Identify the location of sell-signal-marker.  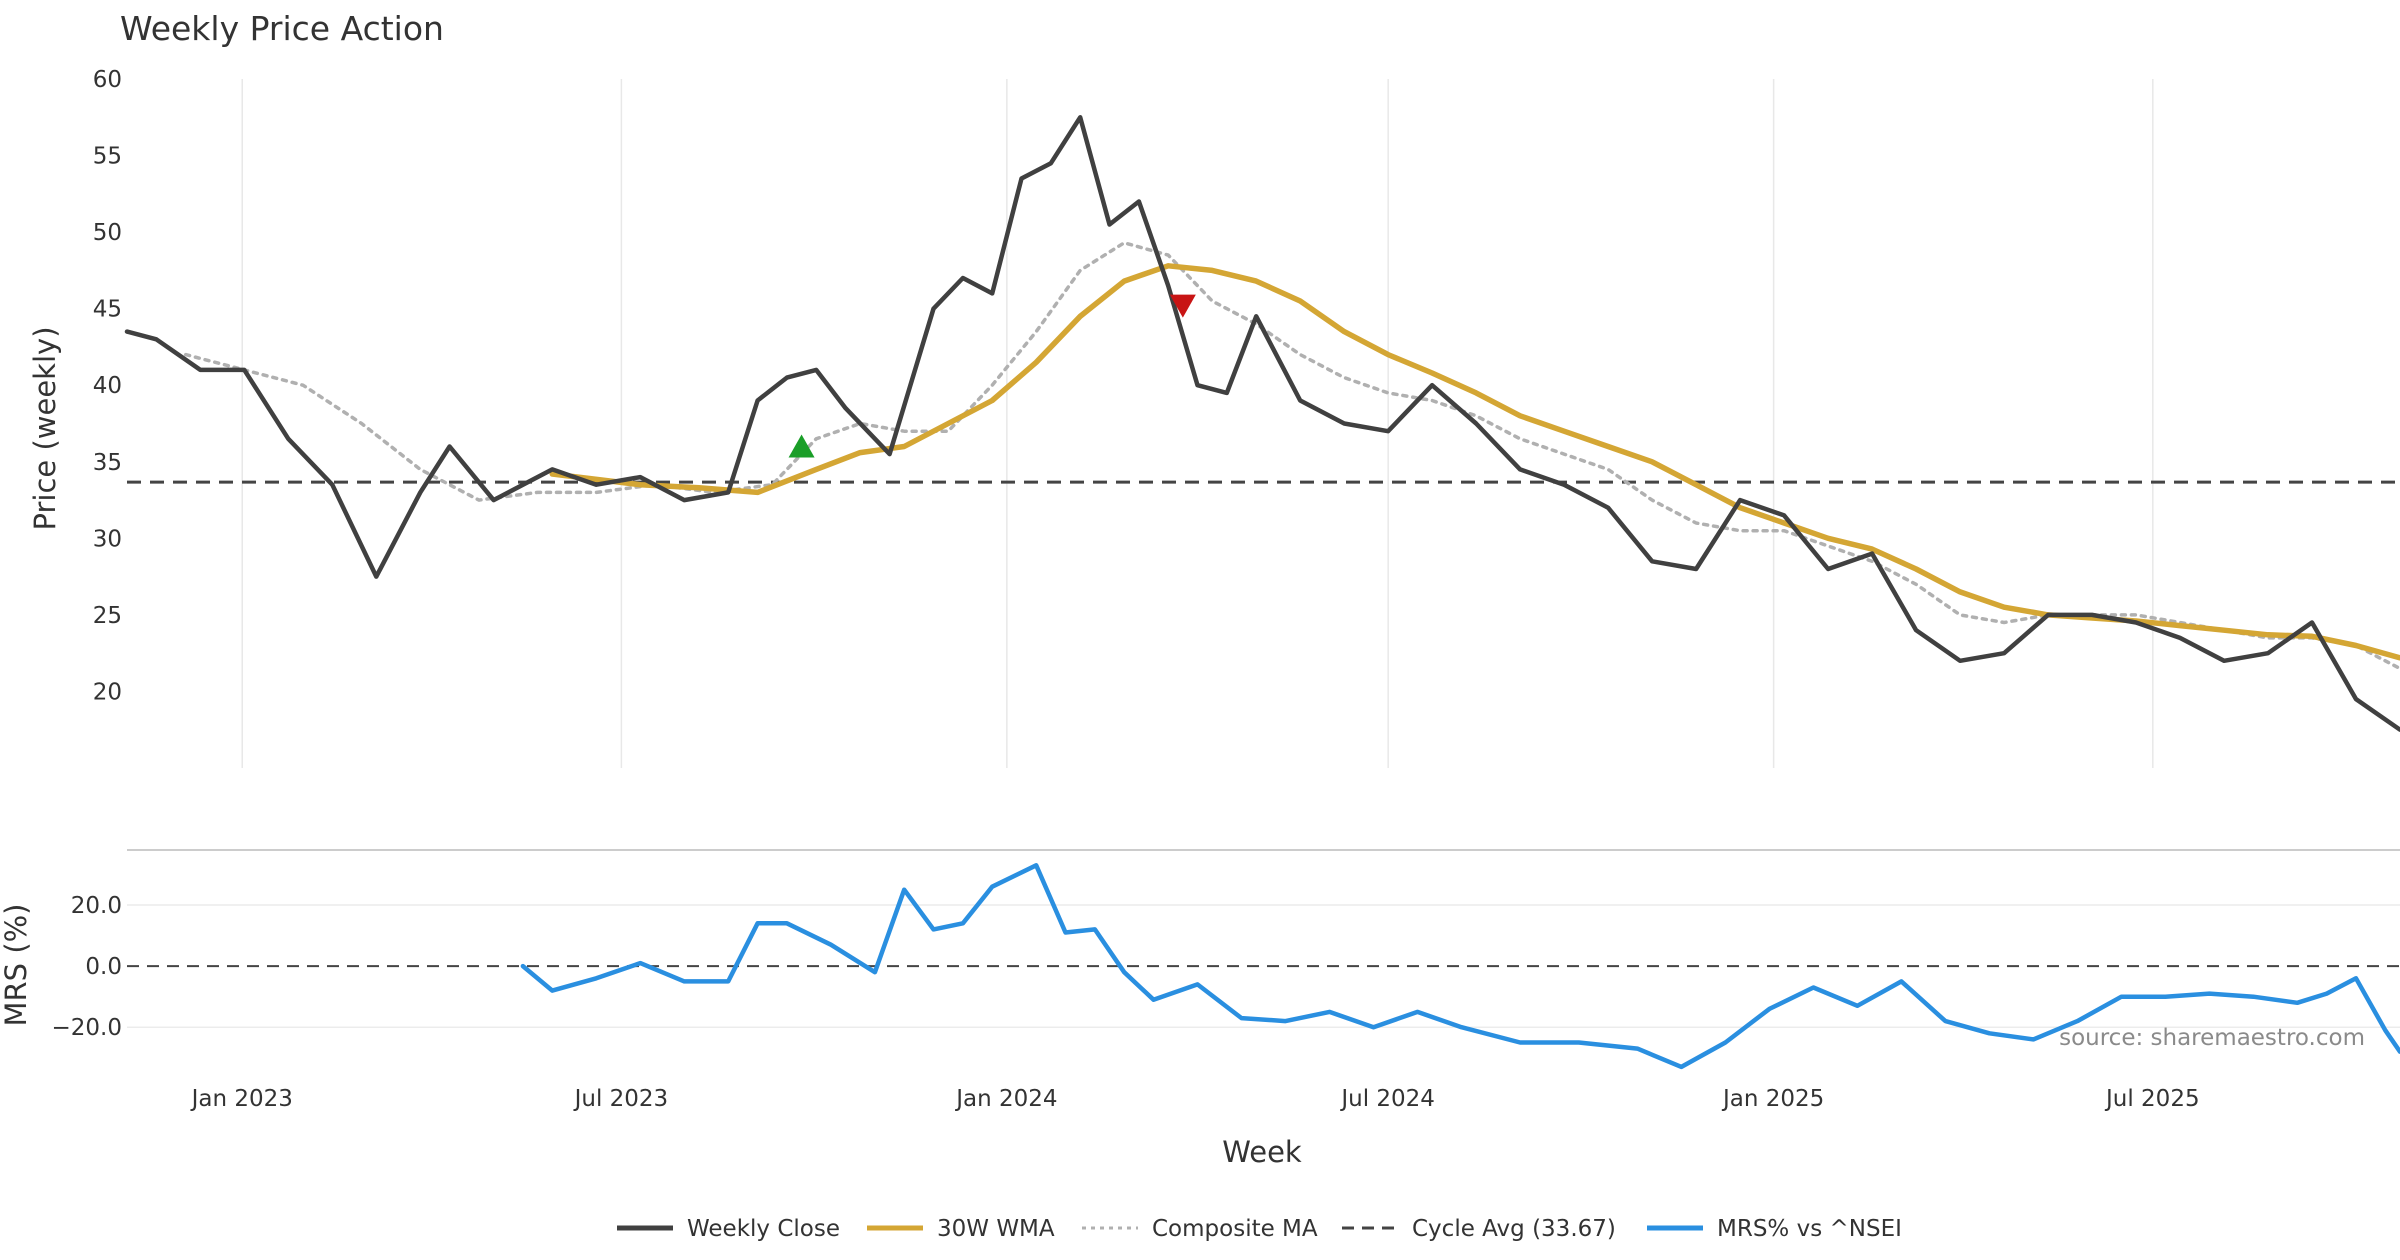
(1182, 306).